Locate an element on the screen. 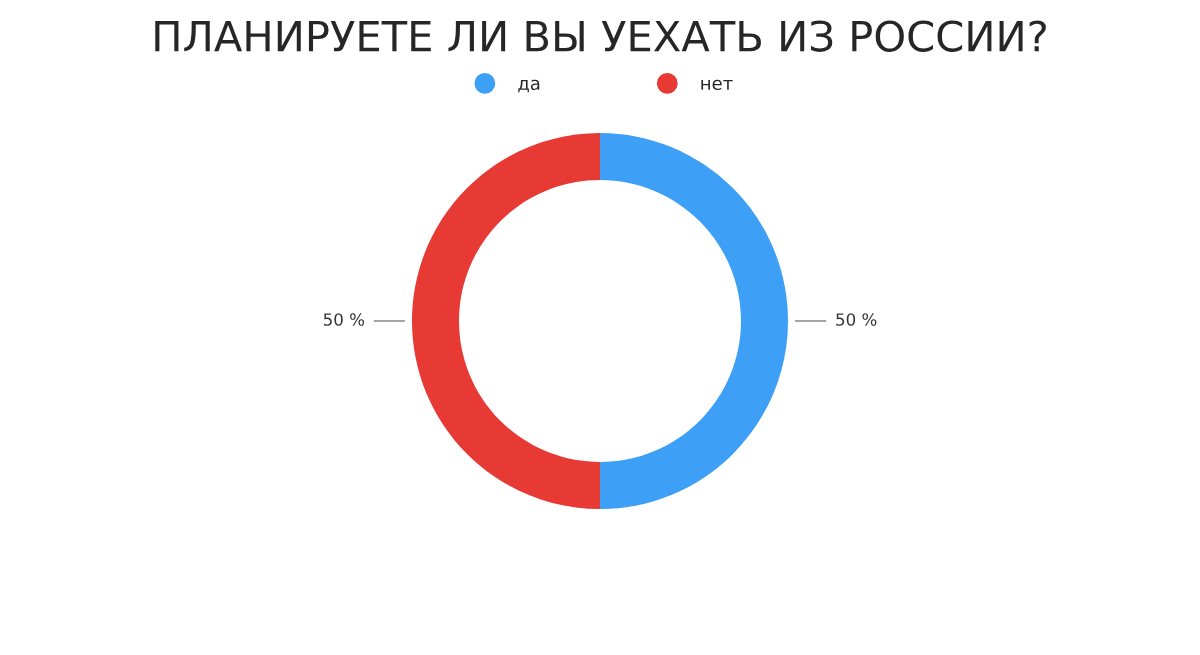  legend-label: да is located at coordinates (529, 86).